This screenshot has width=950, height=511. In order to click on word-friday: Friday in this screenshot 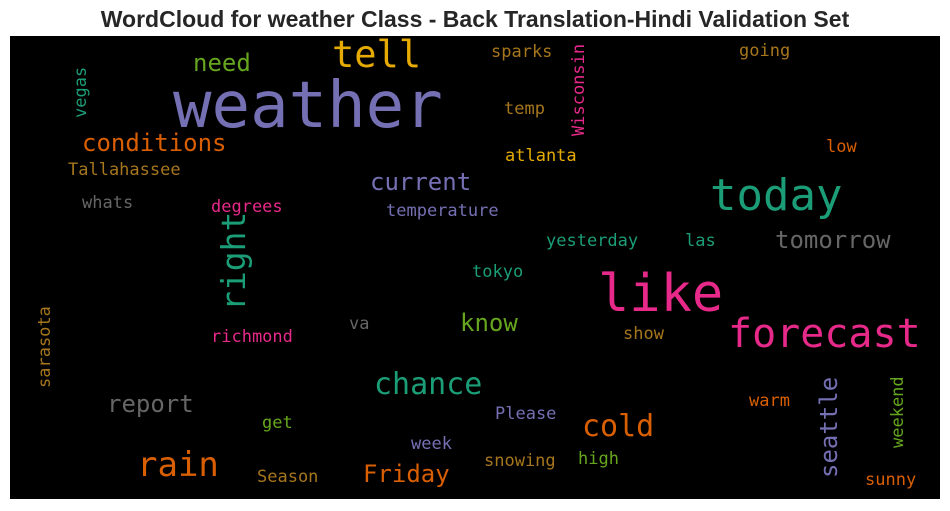, I will do `click(406, 474)`.